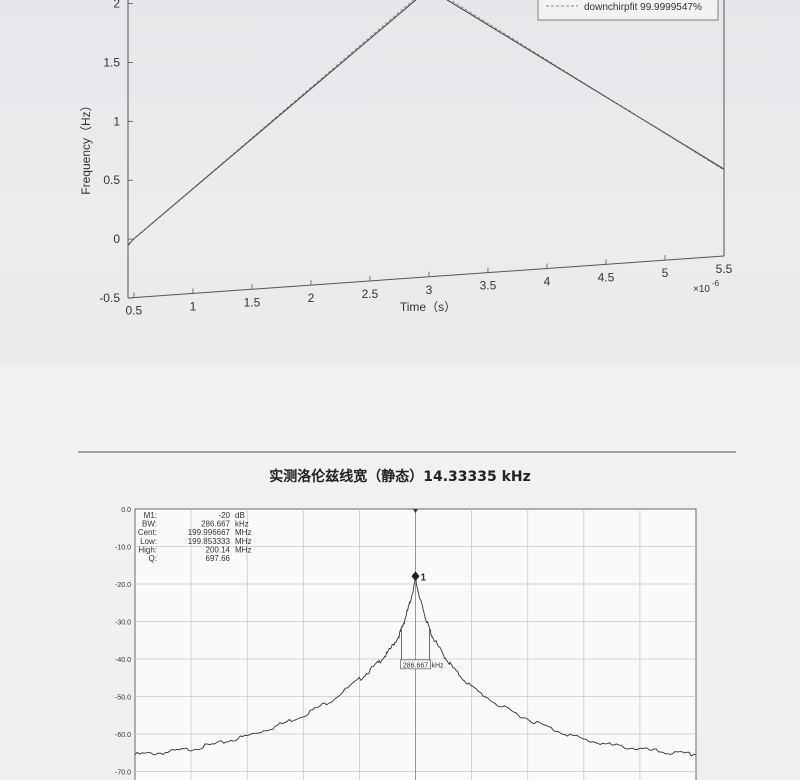 This screenshot has width=800, height=780. I want to click on chart2-y-tick-label: 0.0, so click(126, 510).